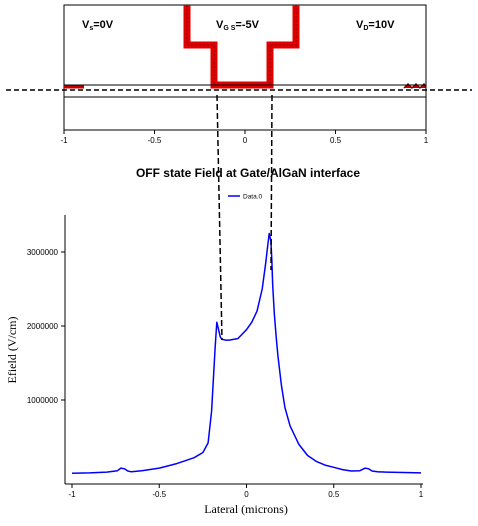 Image resolution: width=478 pixels, height=526 pixels. I want to click on x-tick-label: -1, so click(72, 494).